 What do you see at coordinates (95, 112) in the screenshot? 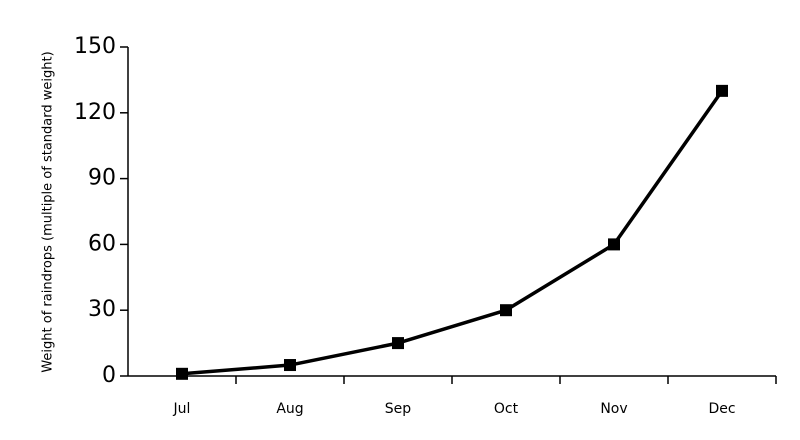
I see `y-tick-label: 120` at bounding box center [95, 112].